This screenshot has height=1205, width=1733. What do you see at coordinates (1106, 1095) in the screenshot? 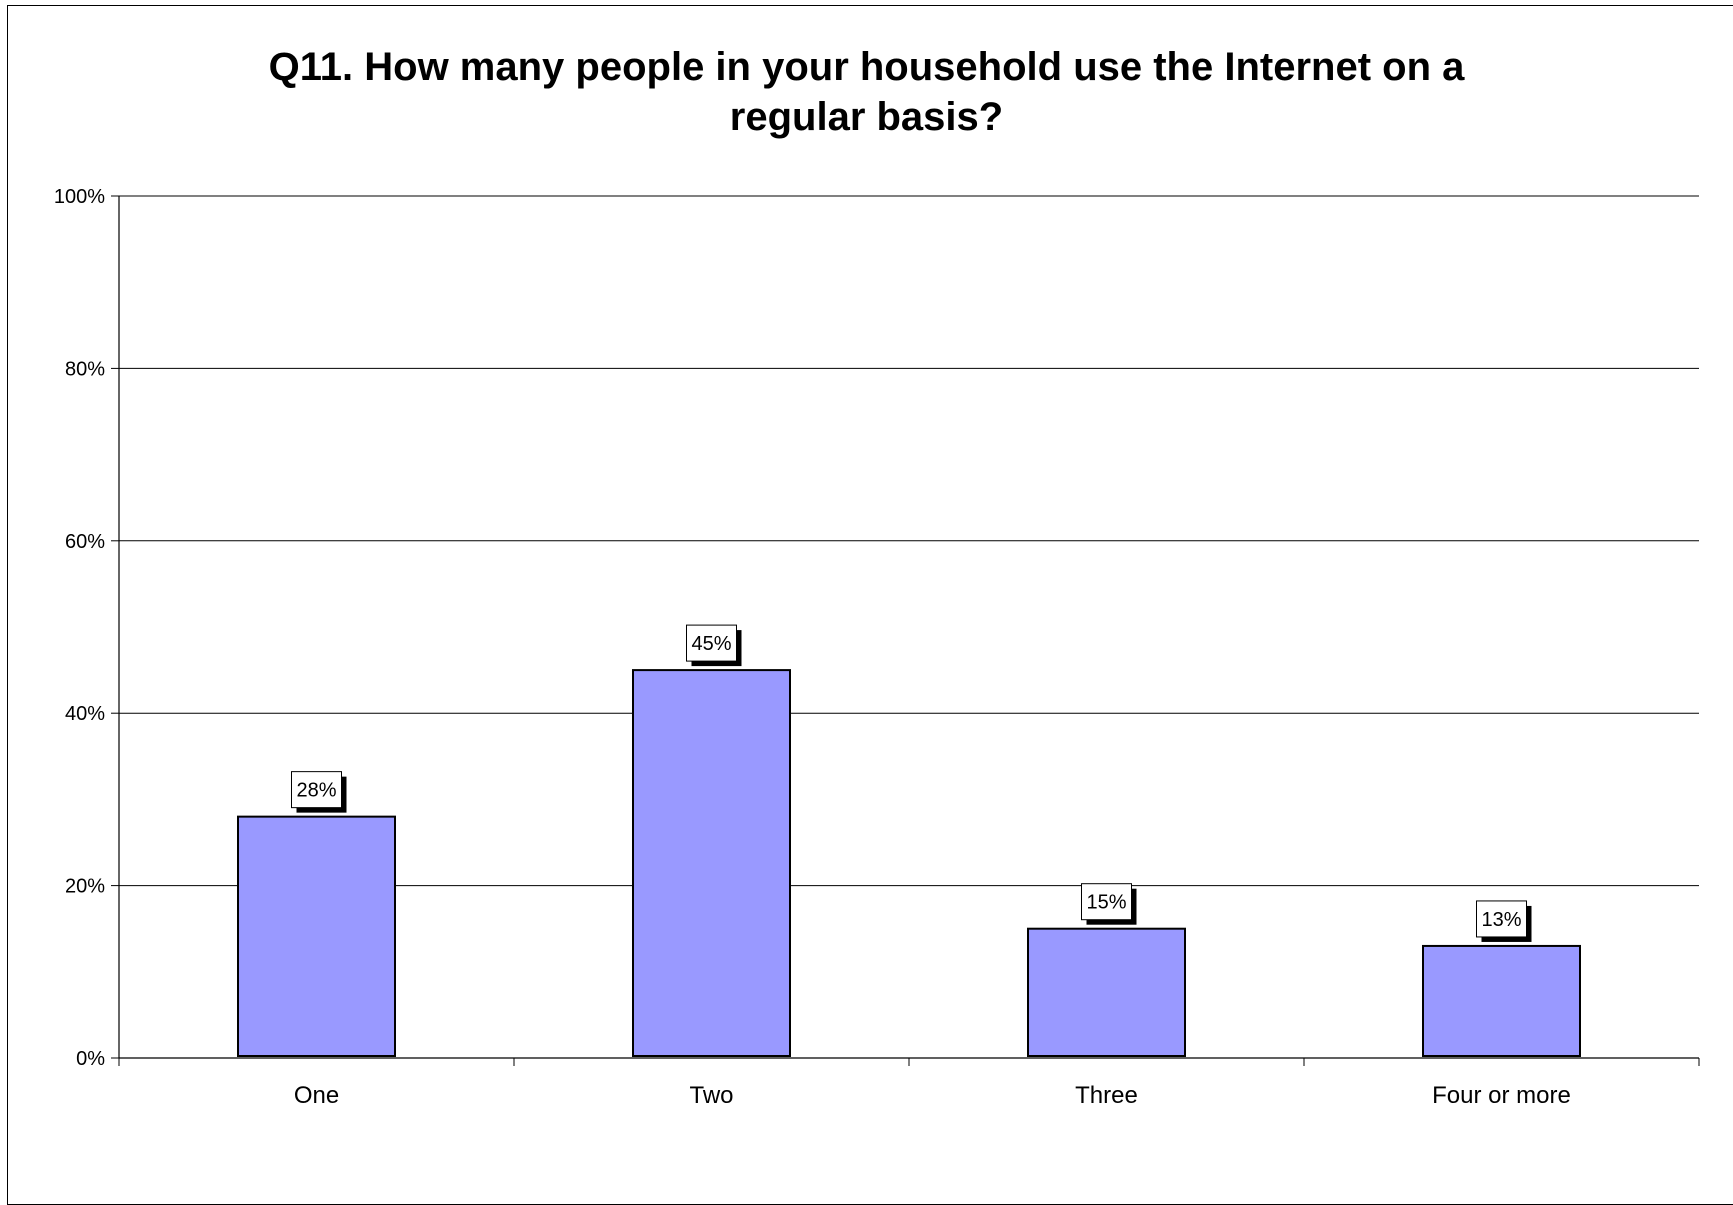
I see `x-category-label: Three` at bounding box center [1106, 1095].